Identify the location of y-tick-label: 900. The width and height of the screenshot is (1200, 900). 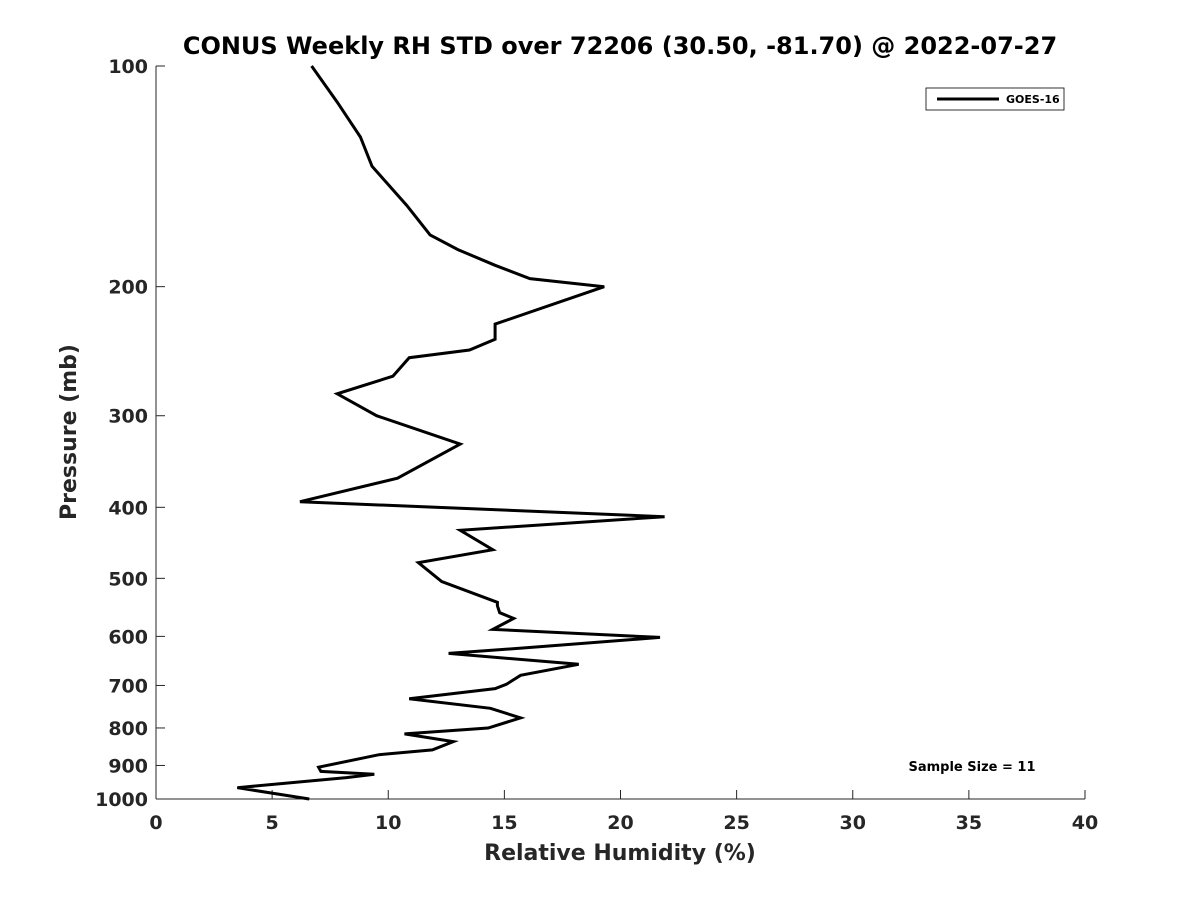
(128, 766).